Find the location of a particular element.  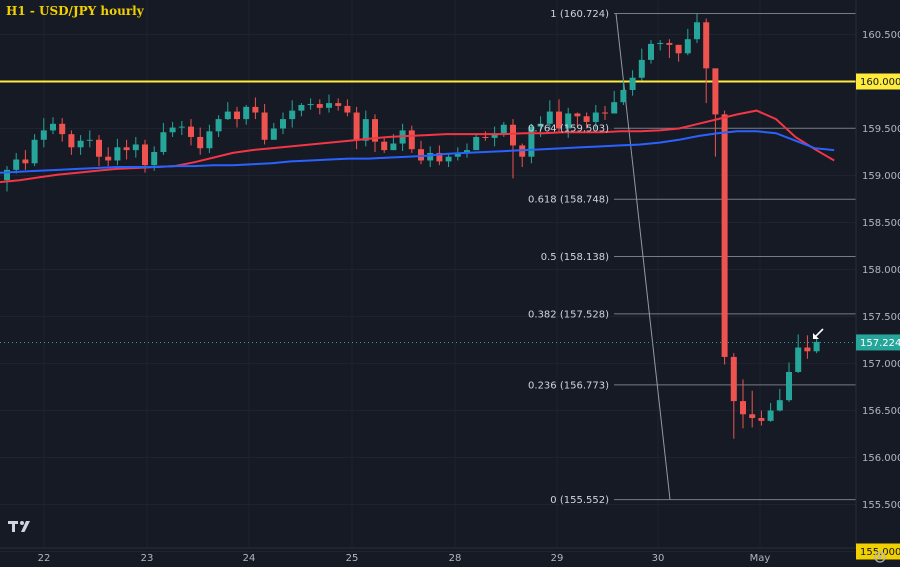

fib-label-0: 0 (155.552) is located at coordinates (579, 500).